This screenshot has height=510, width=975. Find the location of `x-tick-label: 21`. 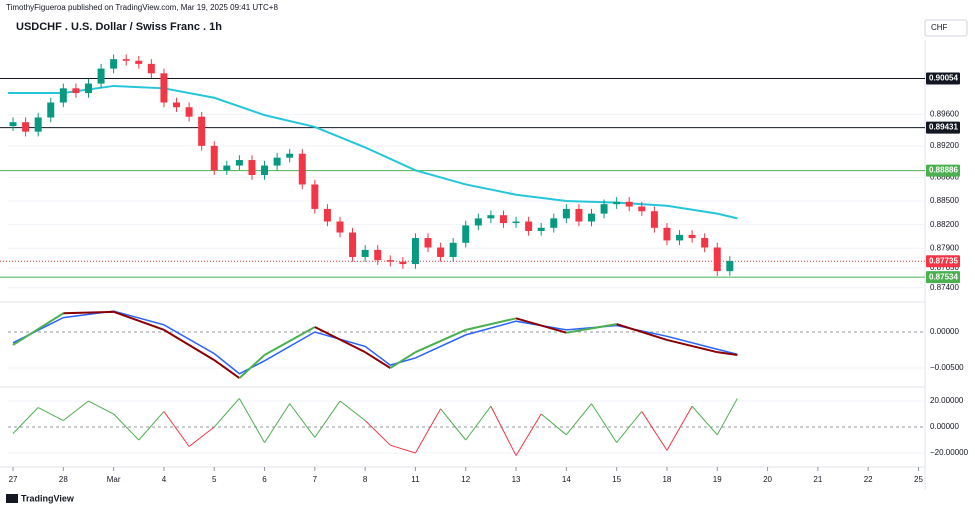

x-tick-label: 21 is located at coordinates (817, 479).